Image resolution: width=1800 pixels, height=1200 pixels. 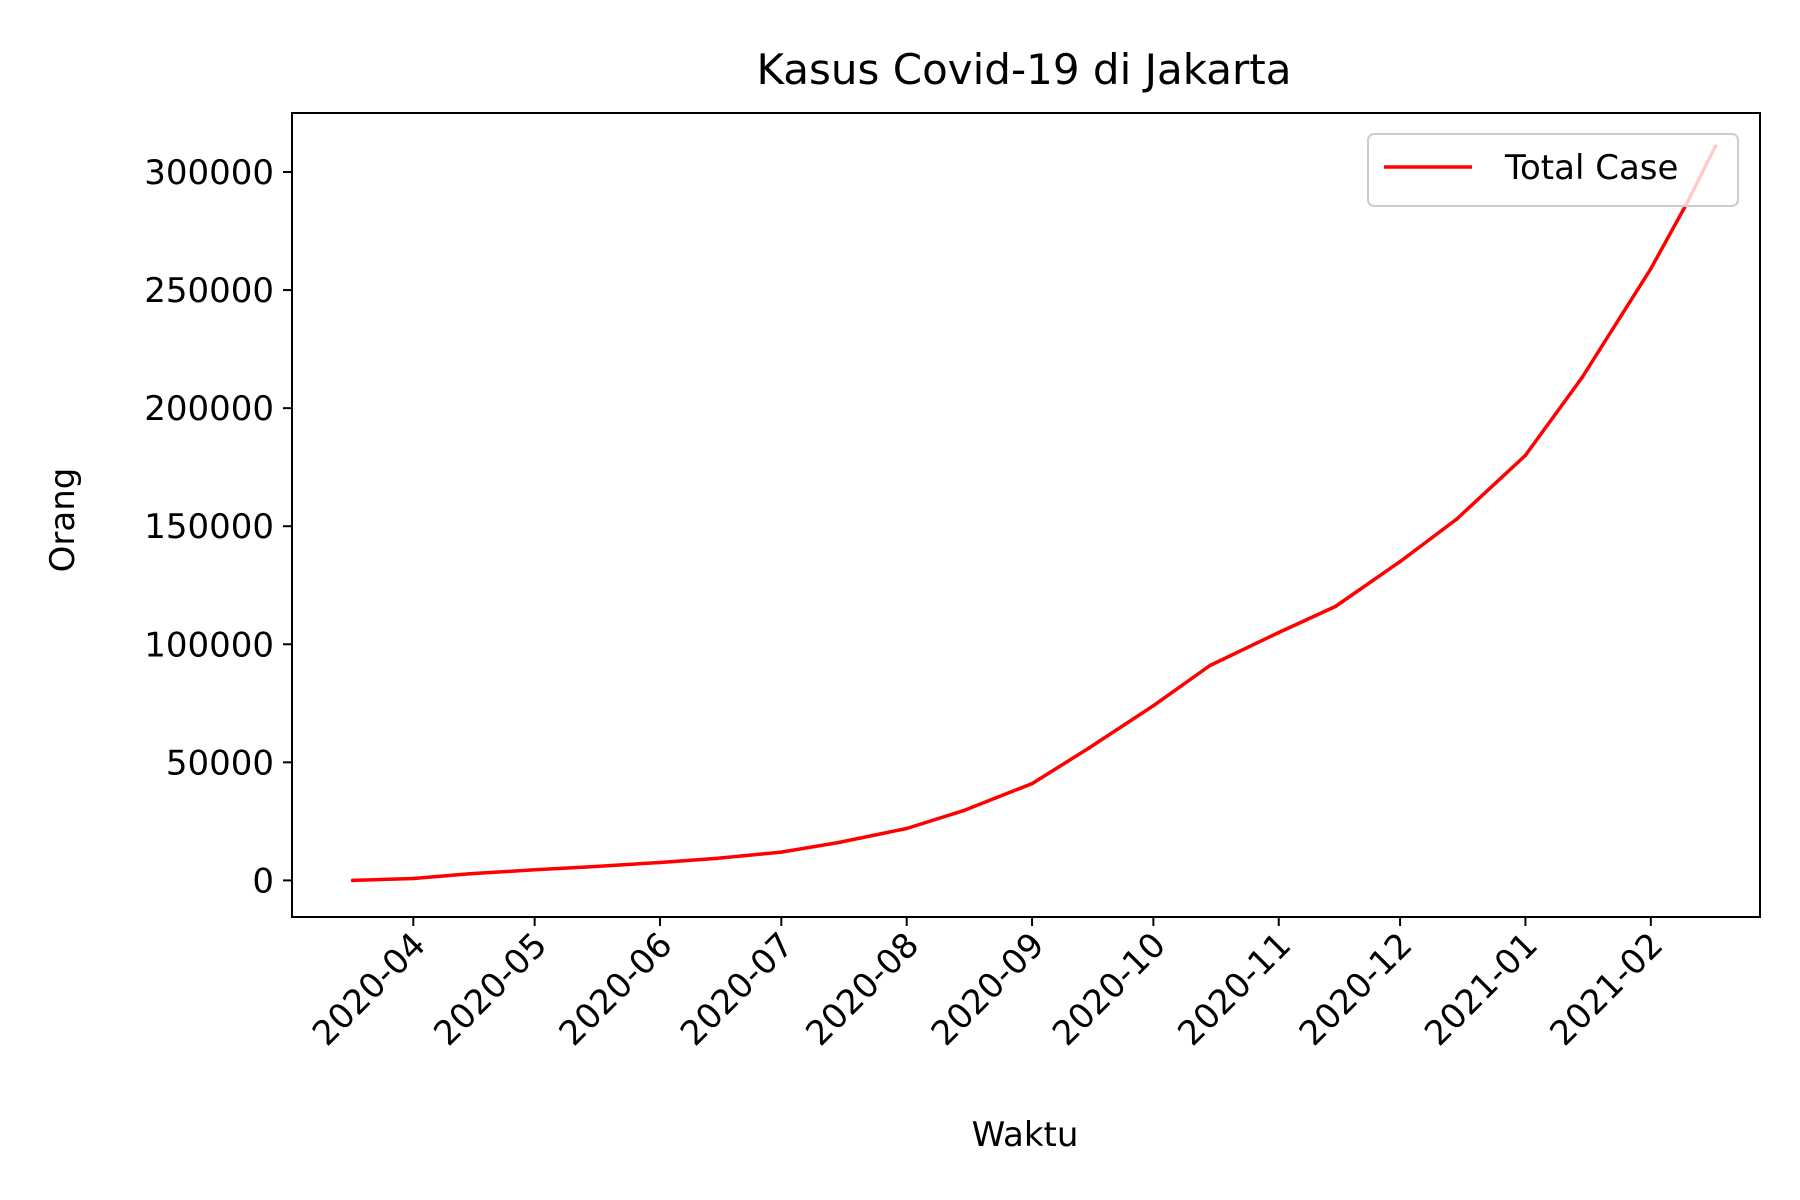 What do you see at coordinates (1023, 69) in the screenshot?
I see `chart-title: Kasus Covid-19 di Jakarta` at bounding box center [1023, 69].